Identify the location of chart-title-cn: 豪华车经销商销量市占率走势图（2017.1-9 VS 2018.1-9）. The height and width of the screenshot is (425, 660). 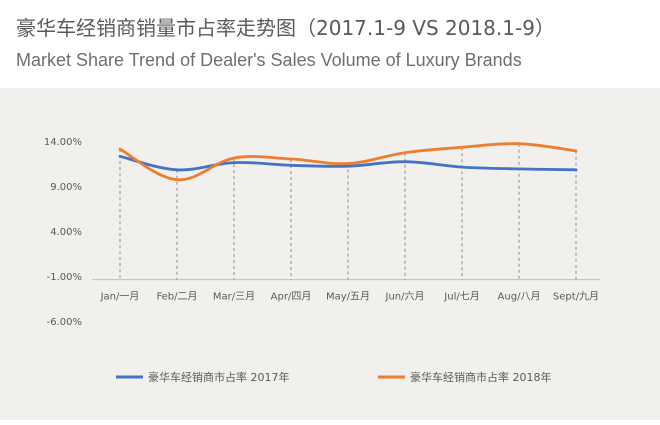
(285, 28).